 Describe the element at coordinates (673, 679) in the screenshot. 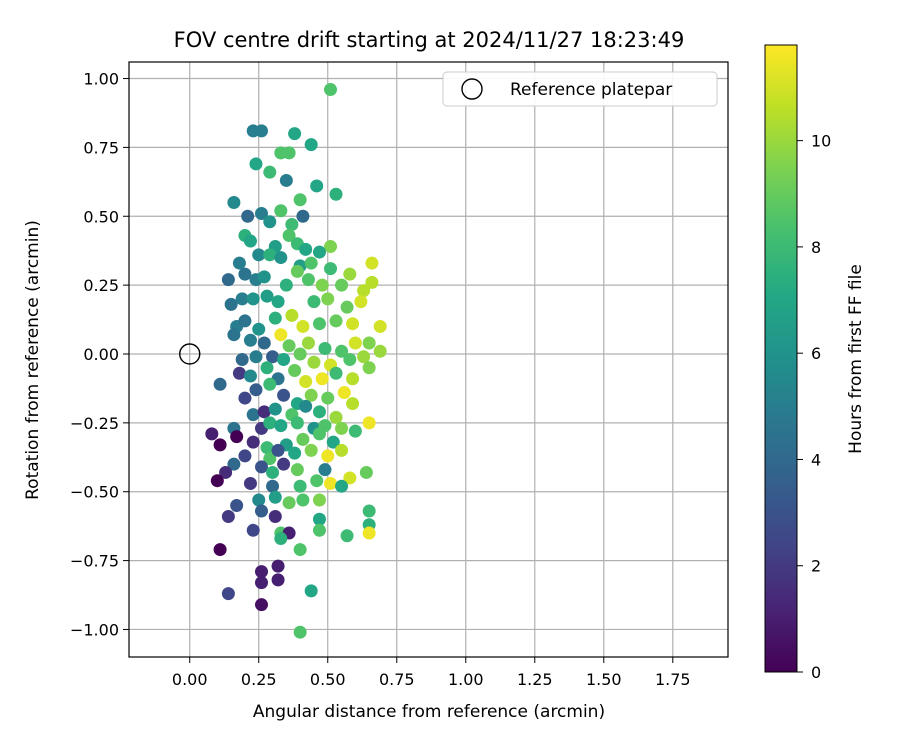

I see `x-tick-label: 1.75` at that location.